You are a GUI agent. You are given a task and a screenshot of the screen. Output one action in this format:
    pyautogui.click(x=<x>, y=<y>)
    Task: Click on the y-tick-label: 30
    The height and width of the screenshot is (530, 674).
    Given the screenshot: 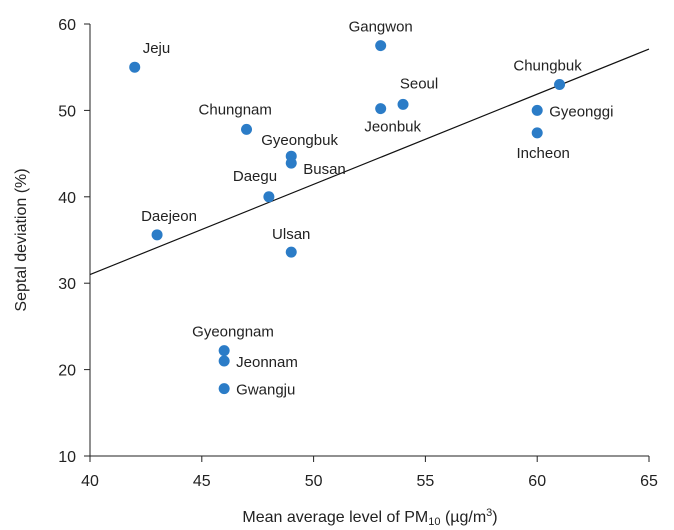 What is the action you would take?
    pyautogui.click(x=67, y=284)
    